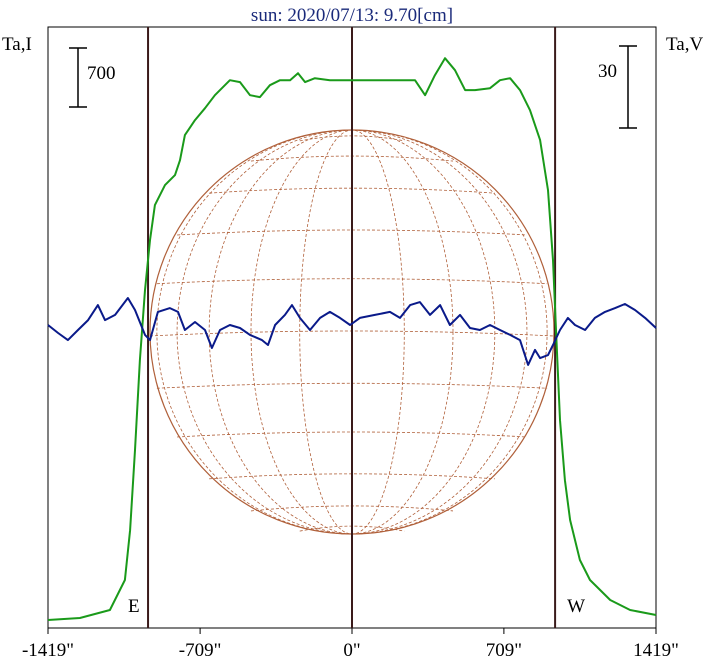 The height and width of the screenshot is (662, 708). I want to click on x-tick-label: 709", so click(504, 650).